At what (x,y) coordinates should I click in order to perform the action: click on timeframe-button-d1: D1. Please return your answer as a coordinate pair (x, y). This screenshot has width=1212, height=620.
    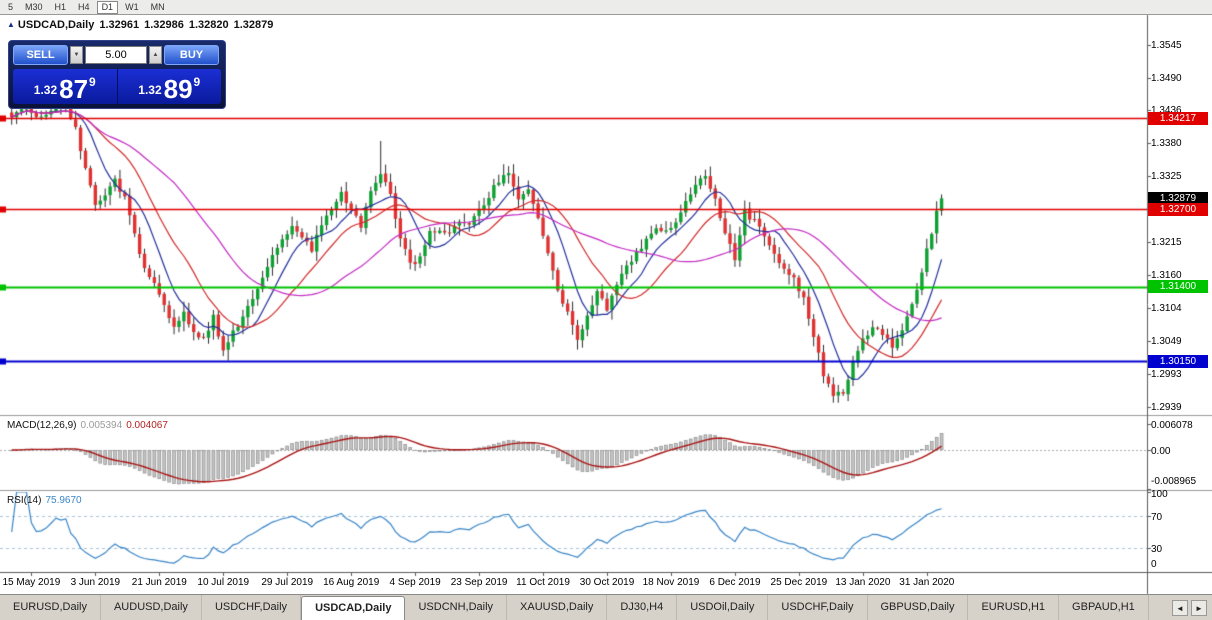
    Looking at the image, I should click on (107, 7).